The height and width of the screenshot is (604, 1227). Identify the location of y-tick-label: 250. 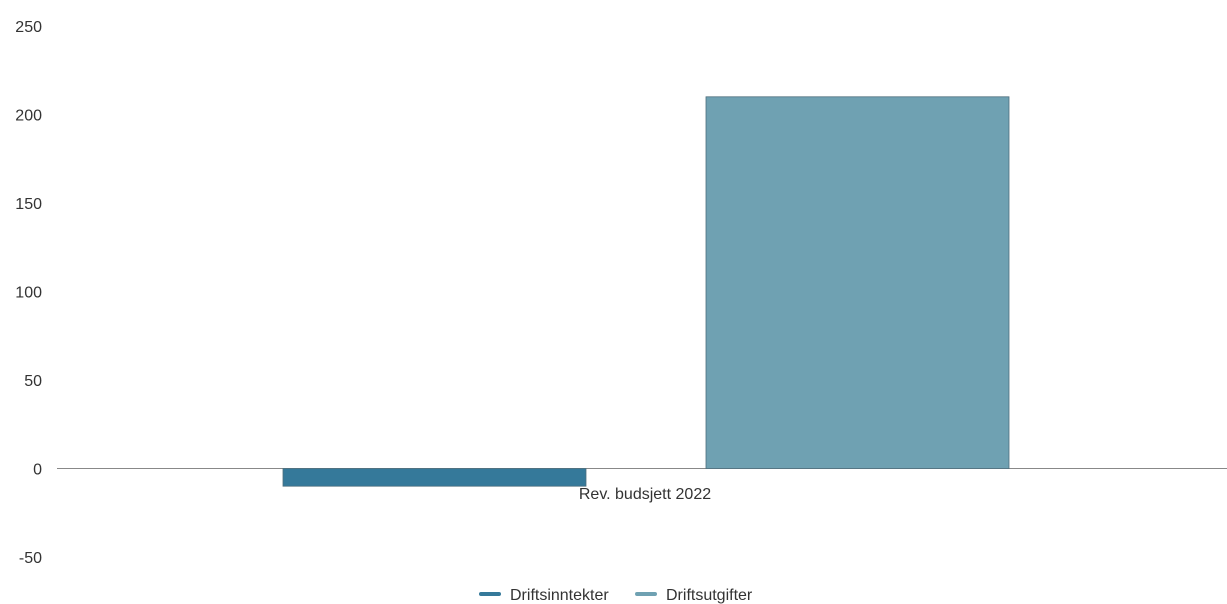
(28, 27).